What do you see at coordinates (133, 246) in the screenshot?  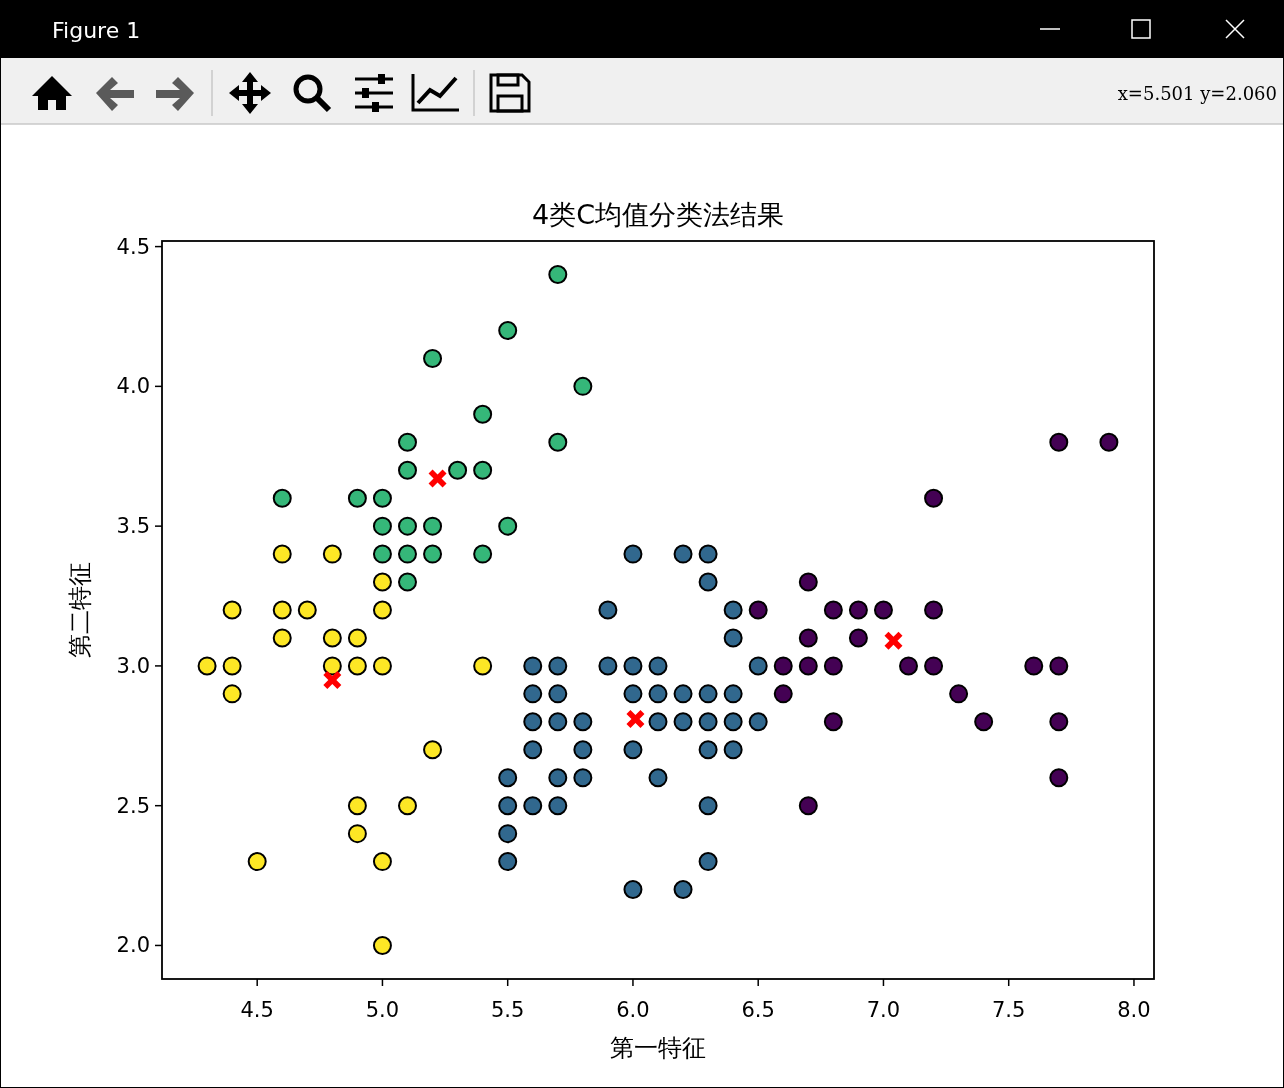 I see `y-tick-label: 4.5` at bounding box center [133, 246].